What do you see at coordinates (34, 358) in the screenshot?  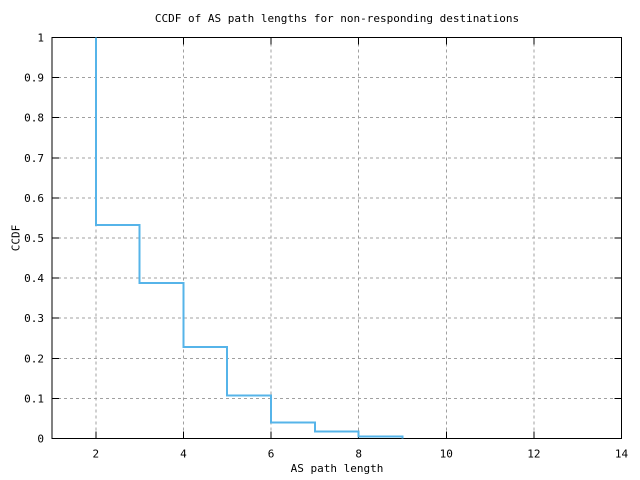 I see `y-tick-label: 0.2` at bounding box center [34, 358].